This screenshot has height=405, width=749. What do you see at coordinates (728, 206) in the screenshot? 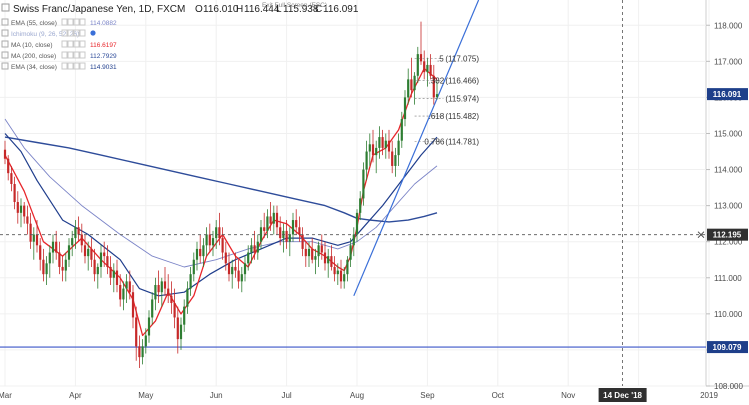
I see `price-tick-label: 113.000` at bounding box center [728, 206].